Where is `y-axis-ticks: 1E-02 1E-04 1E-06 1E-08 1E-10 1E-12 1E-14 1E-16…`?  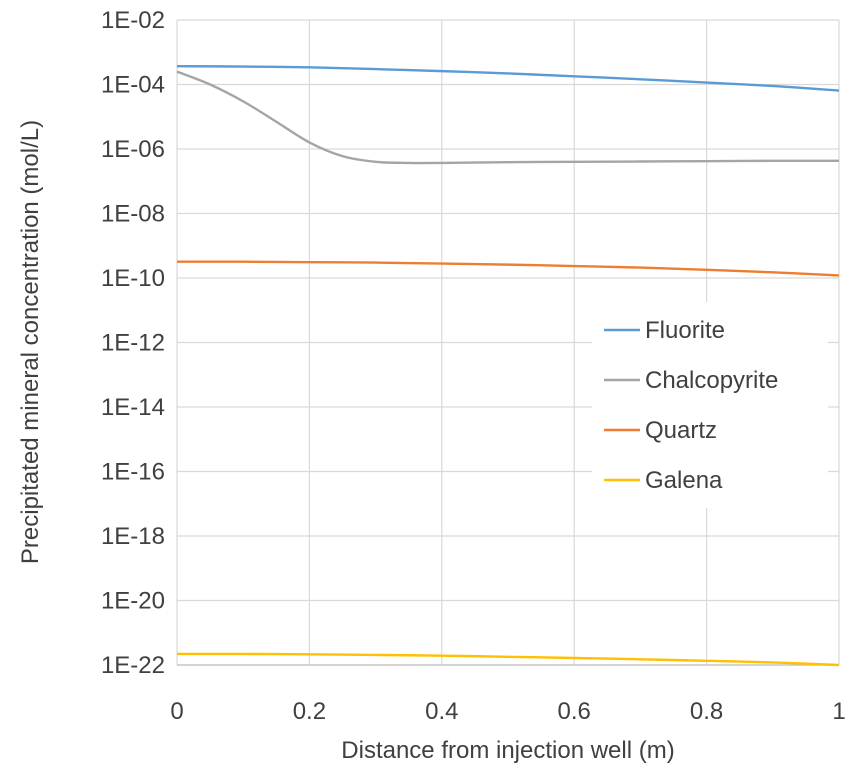 y-axis-ticks: 1E-02 1E-04 1E-06 1E-08 1E-10 1E-12 1E-14 1E-16… is located at coordinates (133, 343).